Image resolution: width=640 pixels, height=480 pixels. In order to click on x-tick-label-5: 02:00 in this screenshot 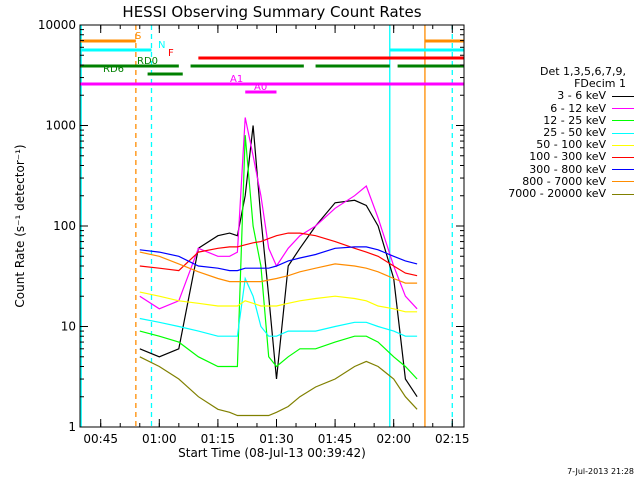, I will do `click(393, 439)`.